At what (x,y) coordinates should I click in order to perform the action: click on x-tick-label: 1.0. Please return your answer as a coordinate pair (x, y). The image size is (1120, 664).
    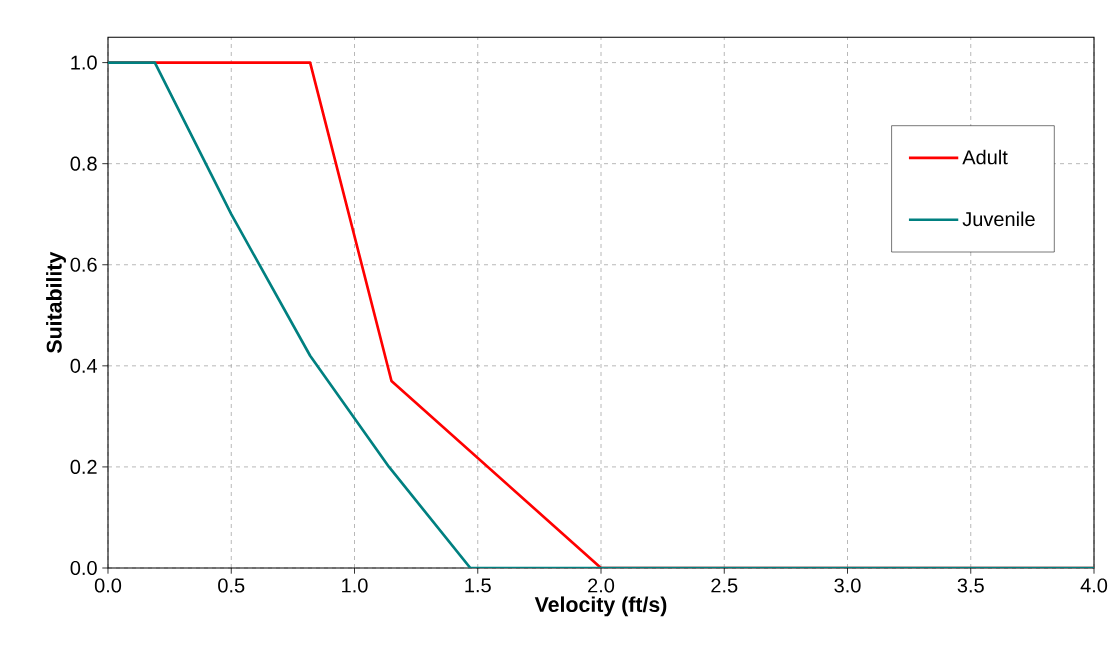
    Looking at the image, I should click on (355, 585).